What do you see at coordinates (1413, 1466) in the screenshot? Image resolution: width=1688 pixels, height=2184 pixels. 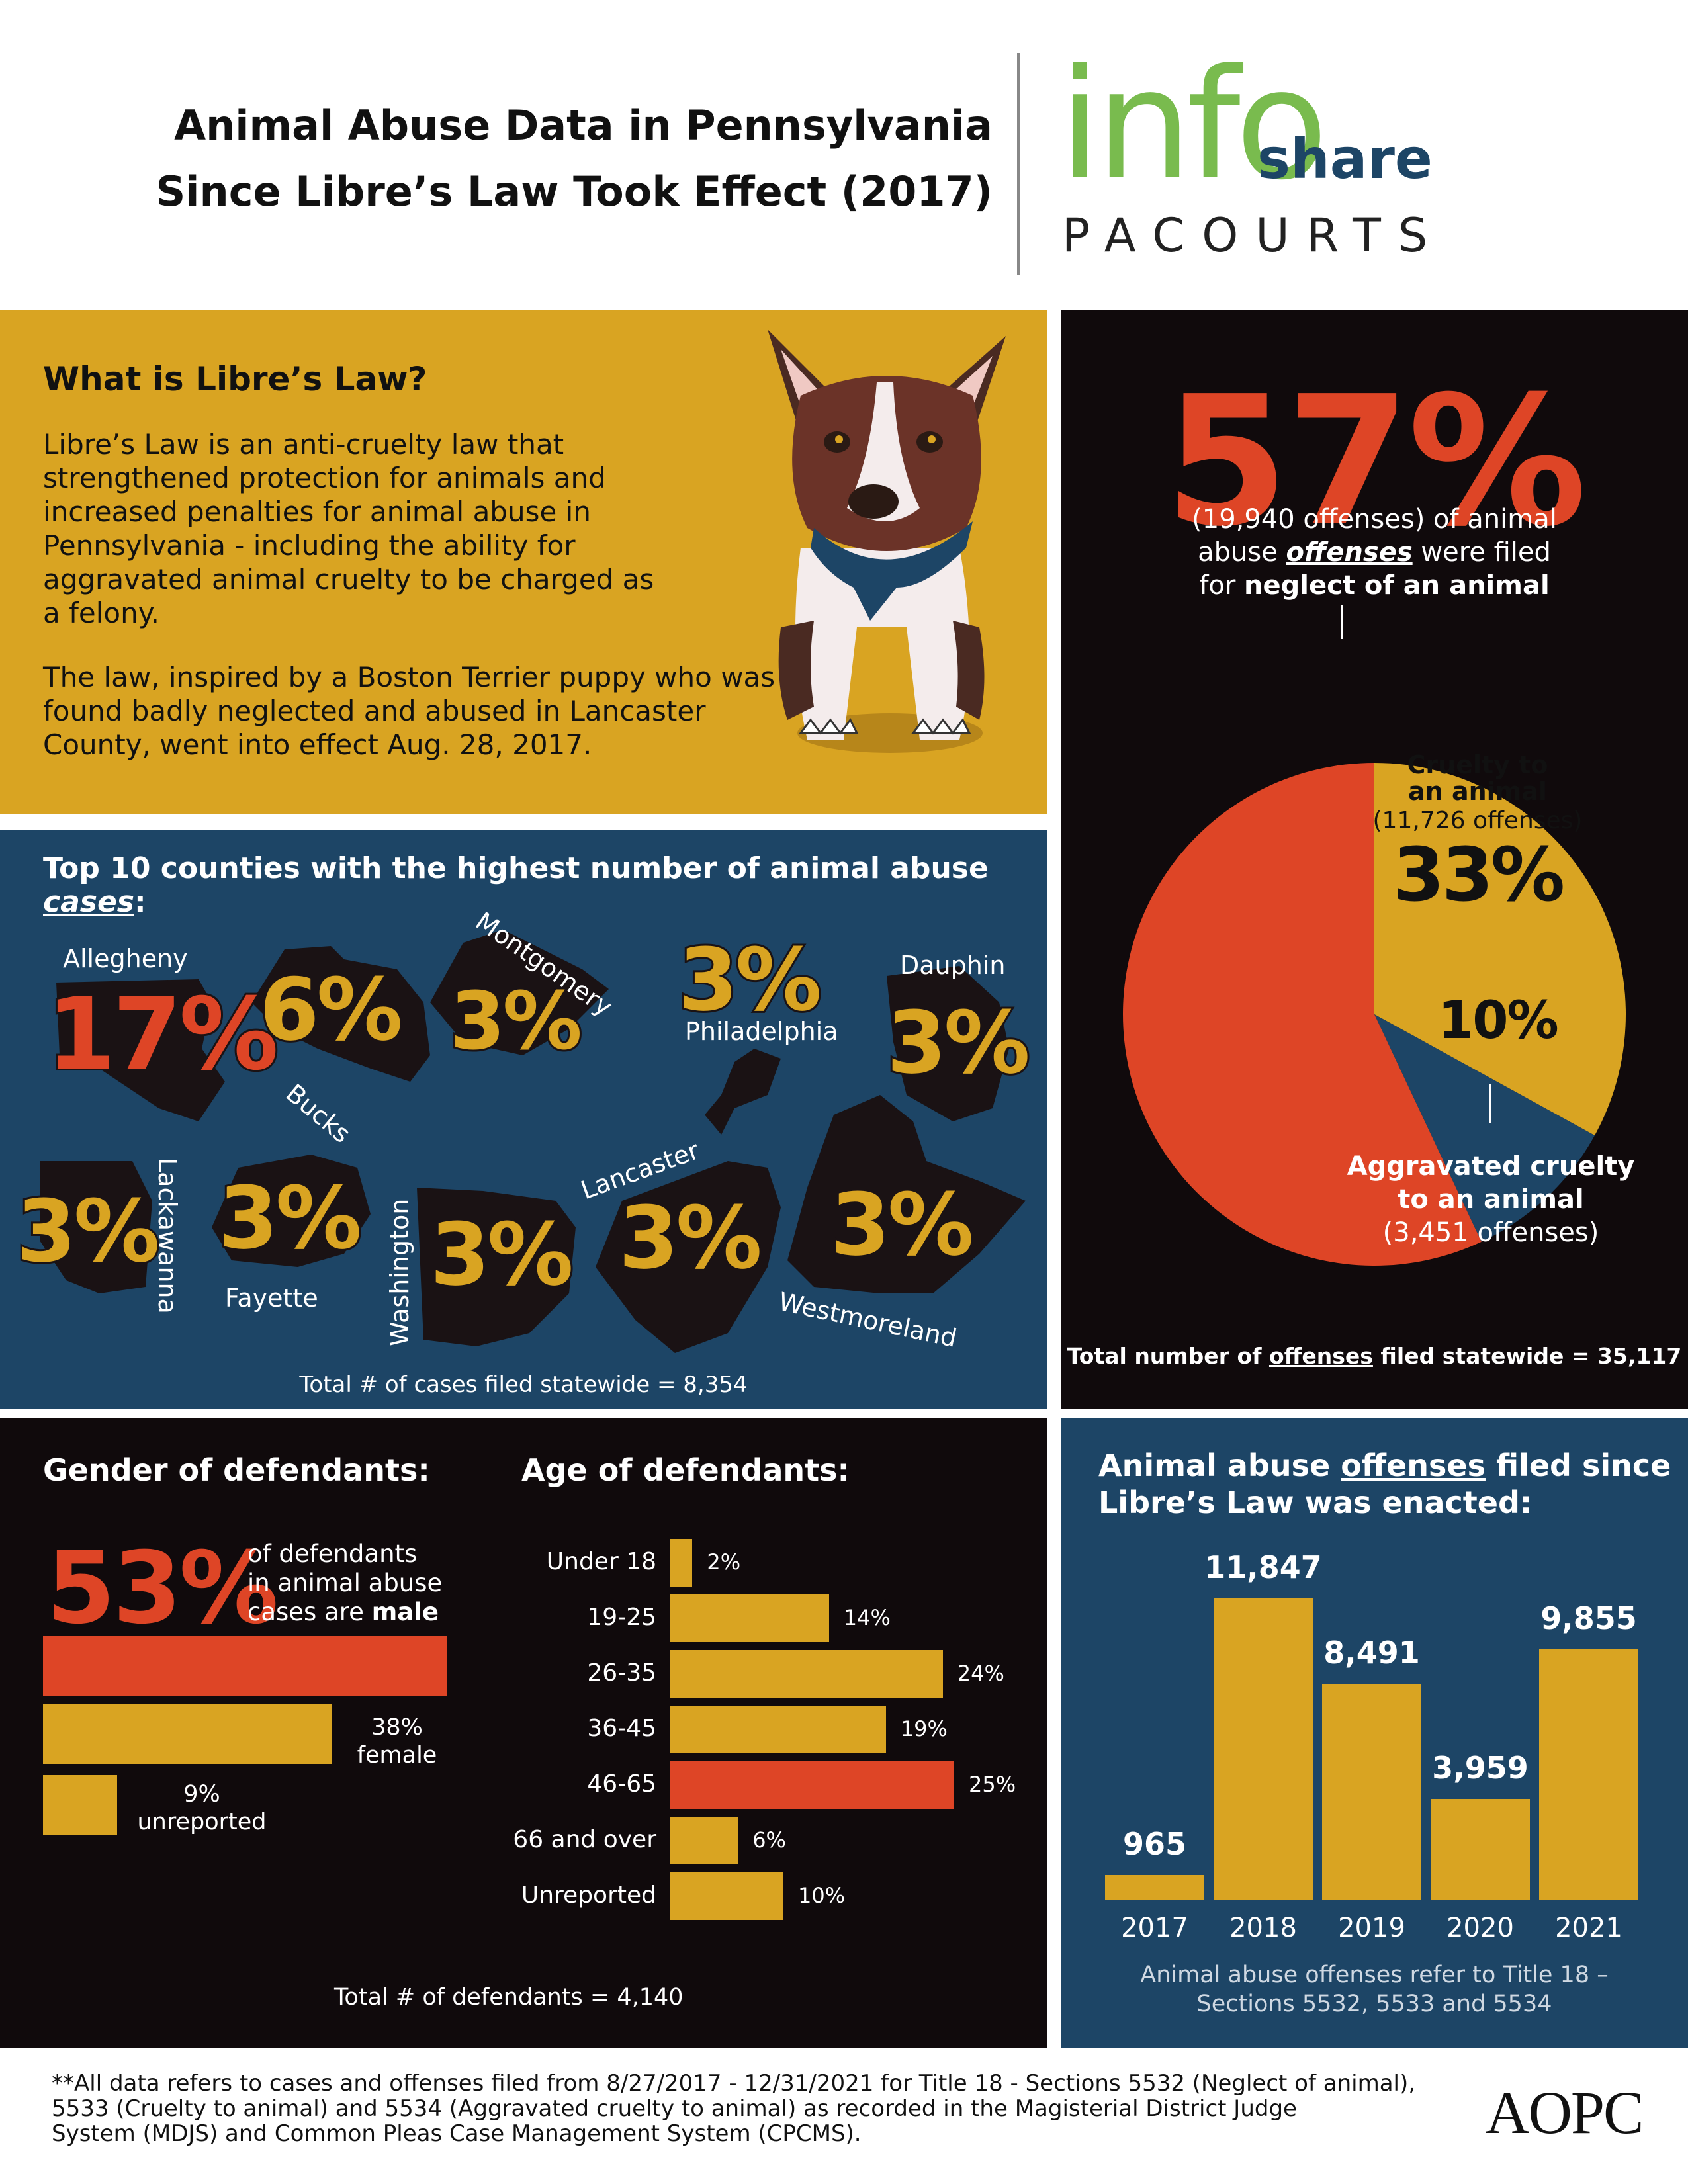 I see `yearly-heading-emphasis: offenses` at bounding box center [1413, 1466].